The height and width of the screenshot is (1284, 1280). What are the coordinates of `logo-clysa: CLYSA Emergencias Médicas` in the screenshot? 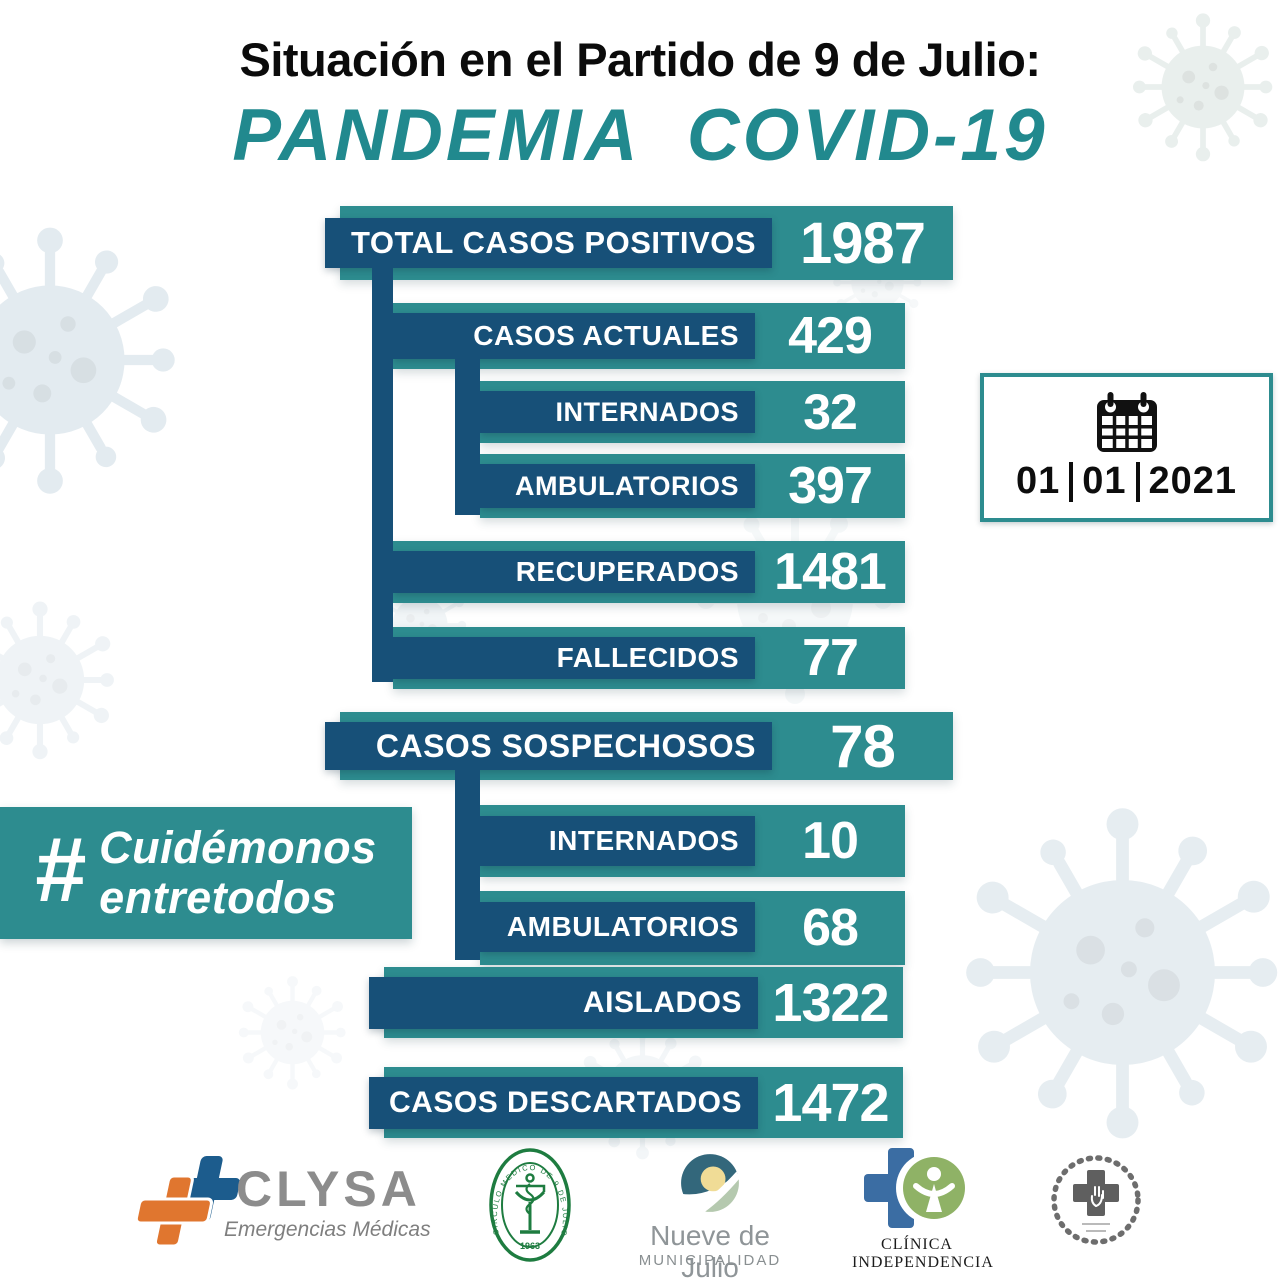 It's located at (282, 1208).